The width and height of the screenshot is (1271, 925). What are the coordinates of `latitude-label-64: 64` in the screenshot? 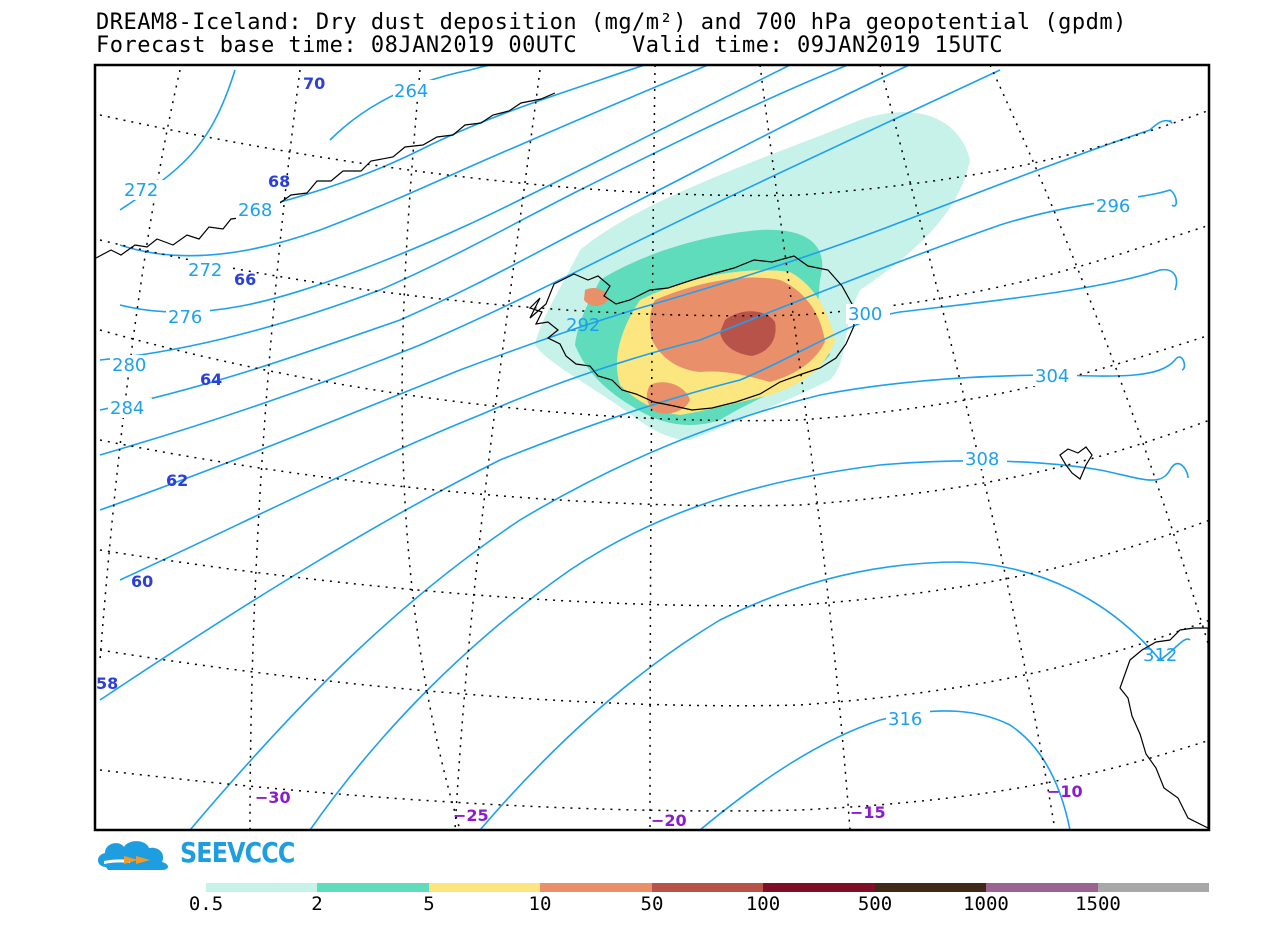 It's located at (211, 379).